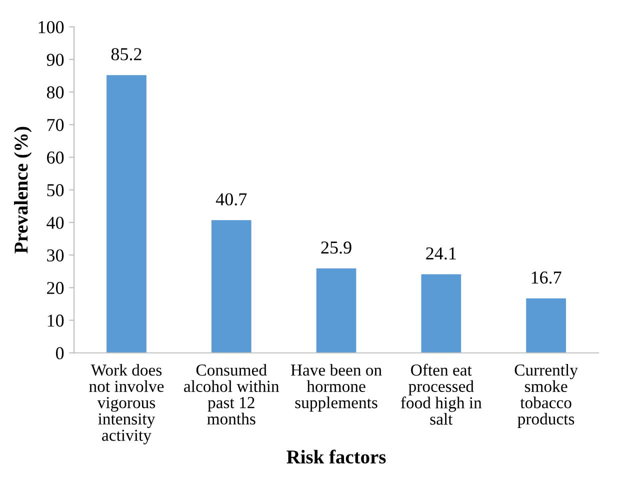  Describe the element at coordinates (55, 92) in the screenshot. I see `y-tick-label: 80` at that location.